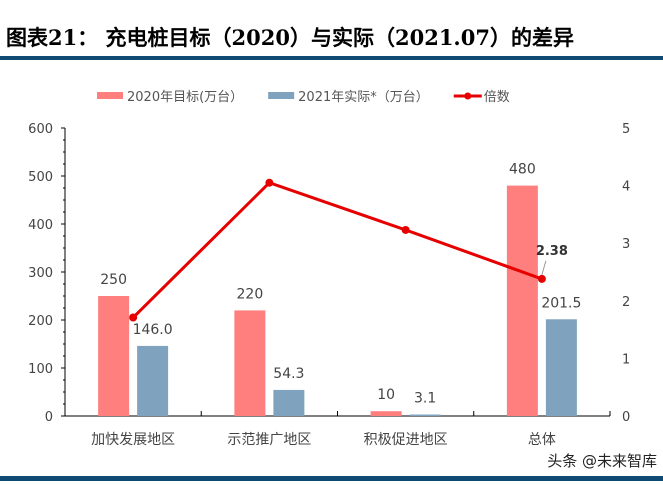  Describe the element at coordinates (386, 395) in the screenshot. I see `bar-data-label: 10` at that location.